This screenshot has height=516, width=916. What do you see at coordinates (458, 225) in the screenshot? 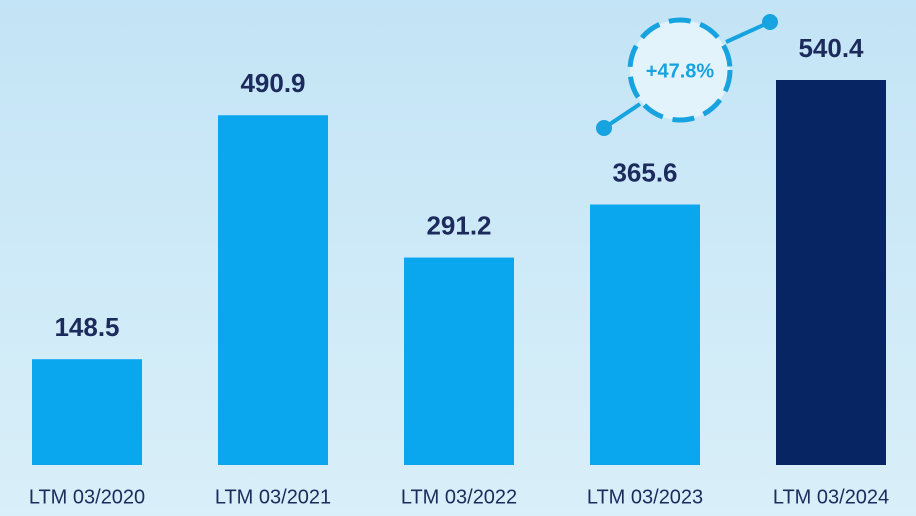
I see `value-label: 291.2` at bounding box center [458, 225].